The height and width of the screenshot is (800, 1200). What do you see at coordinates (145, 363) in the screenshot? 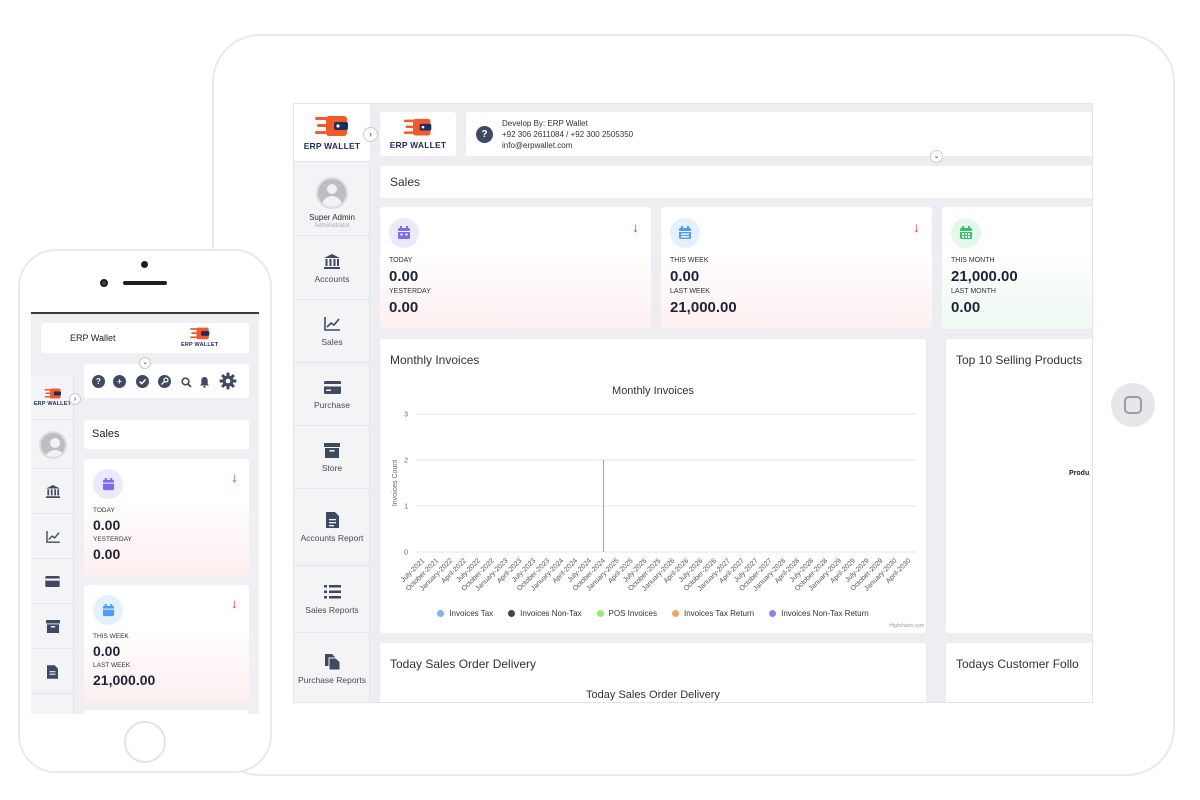
I see `phone-expand-button: ⌄` at bounding box center [145, 363].